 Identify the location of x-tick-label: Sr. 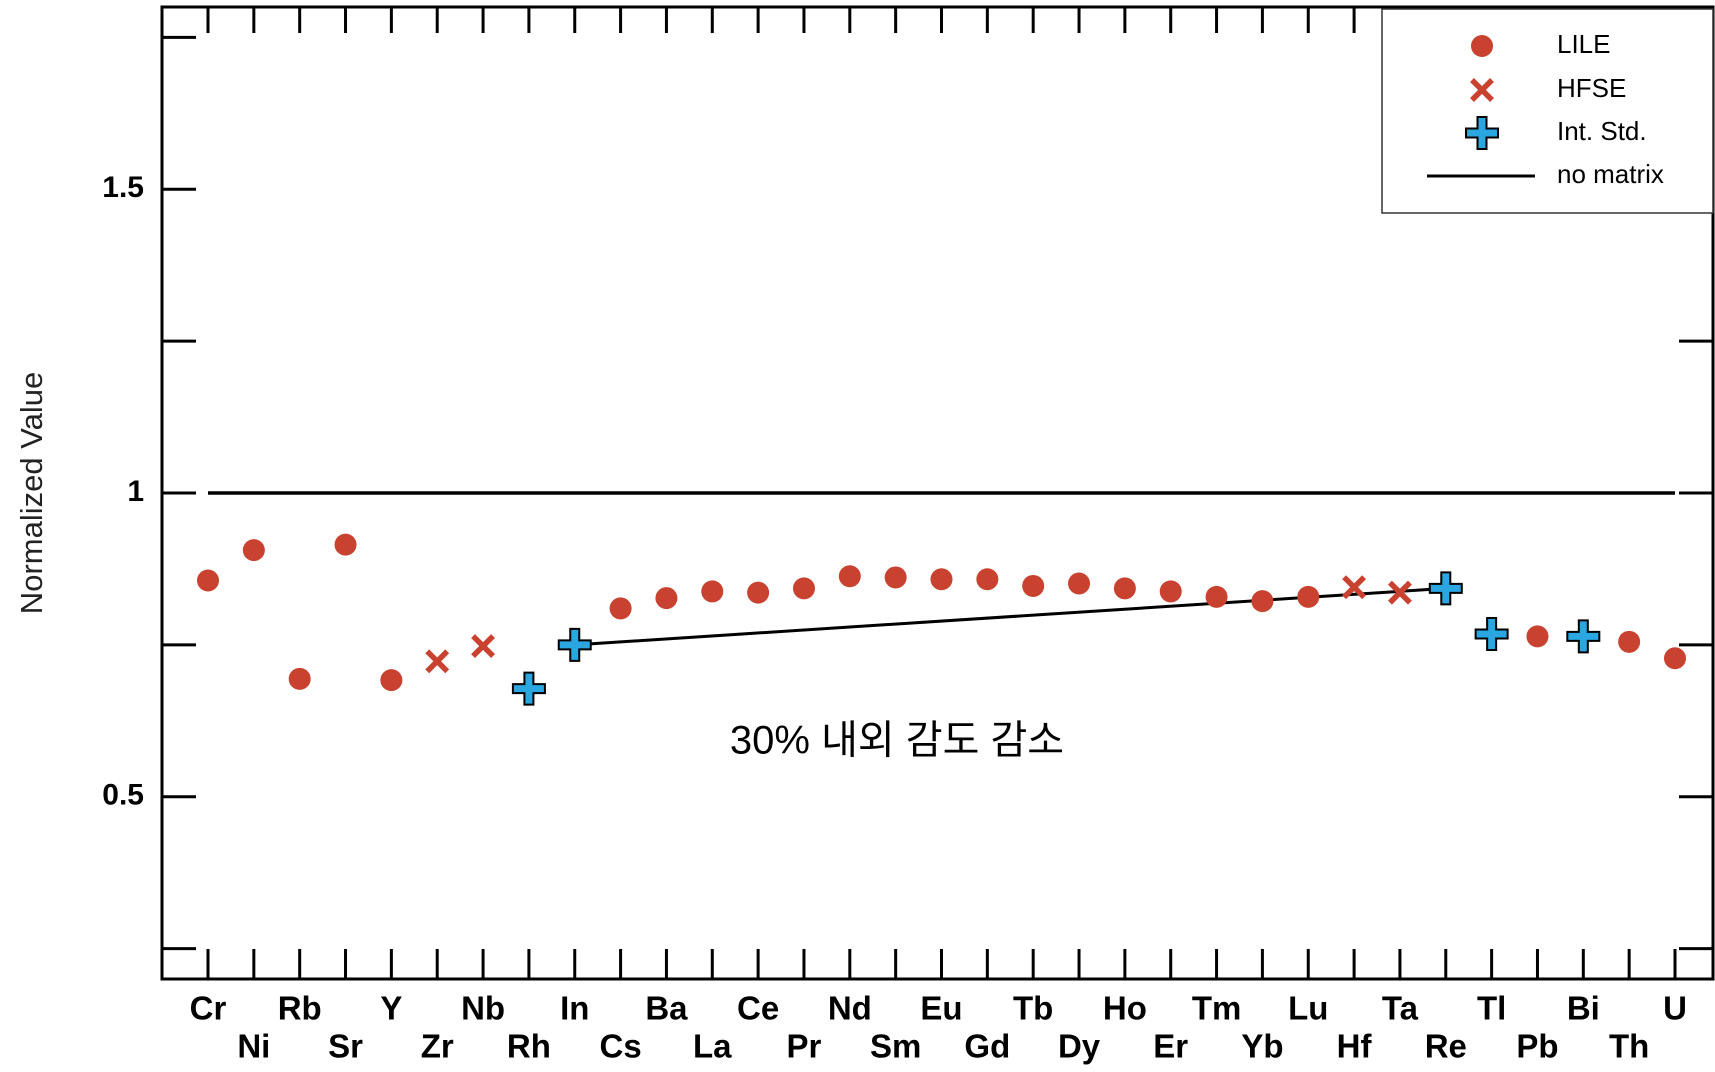
(345, 1046).